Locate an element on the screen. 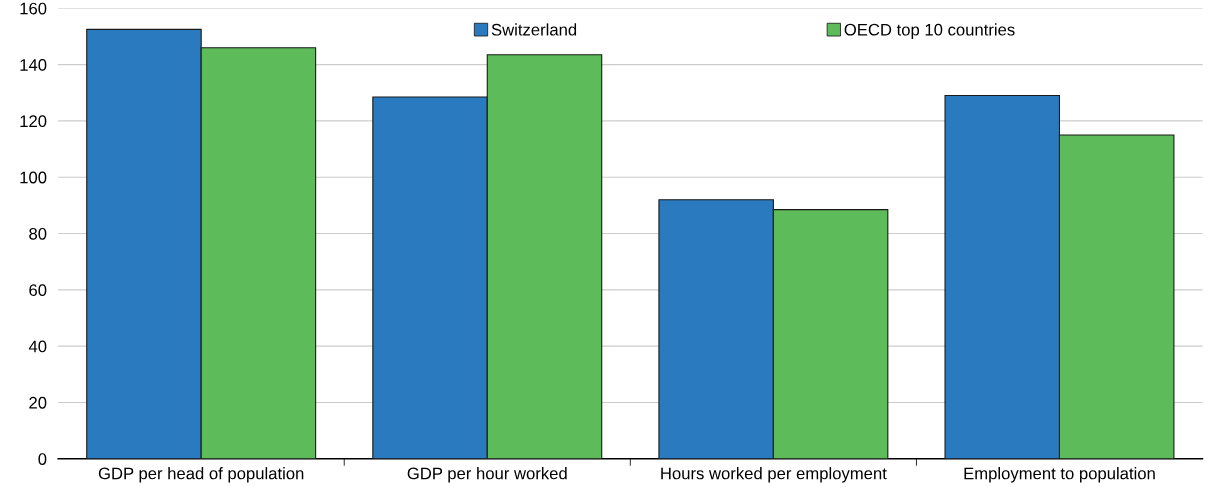  y-tick-label: 0 is located at coordinates (42, 459).